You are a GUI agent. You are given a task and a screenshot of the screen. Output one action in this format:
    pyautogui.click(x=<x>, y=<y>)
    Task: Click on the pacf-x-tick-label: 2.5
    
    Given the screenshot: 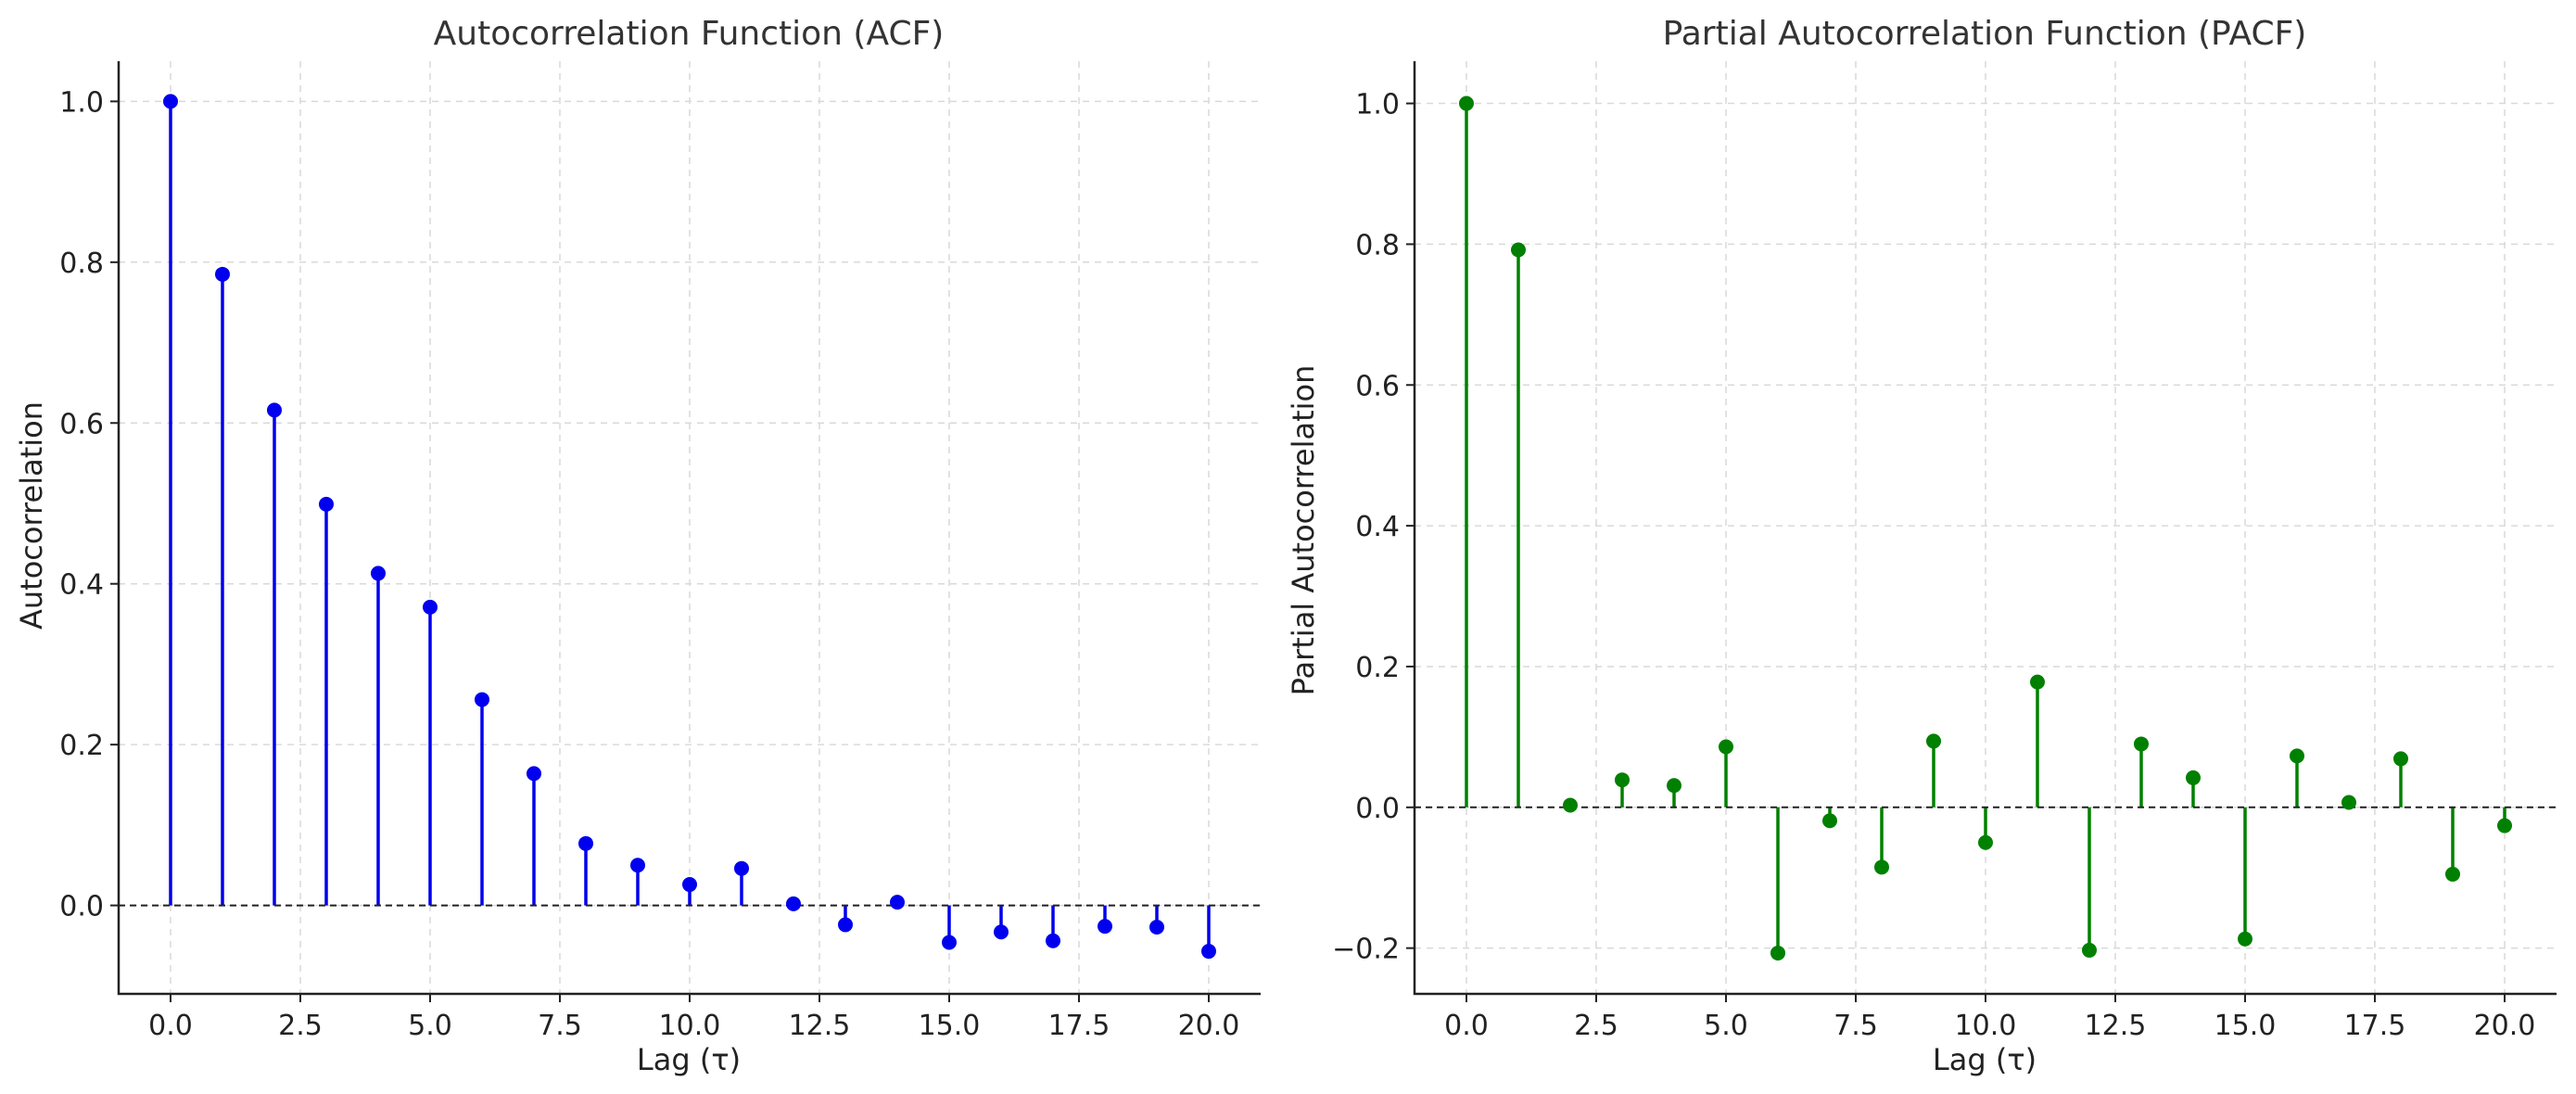 What is the action you would take?
    pyautogui.click(x=1596, y=1026)
    